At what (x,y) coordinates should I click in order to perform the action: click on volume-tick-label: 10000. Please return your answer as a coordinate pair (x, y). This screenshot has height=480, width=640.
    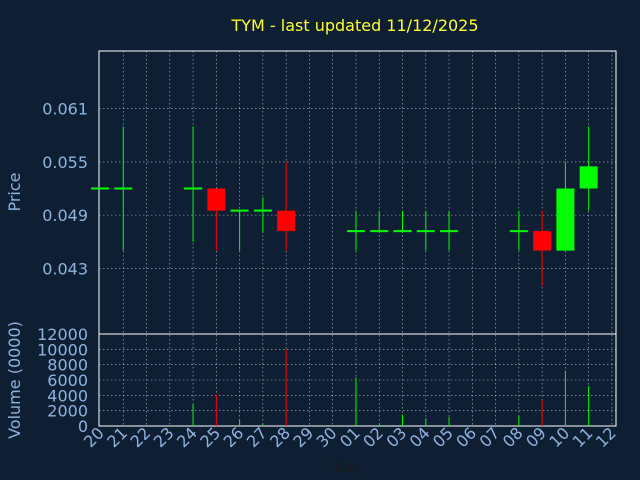
    Looking at the image, I should click on (62, 349).